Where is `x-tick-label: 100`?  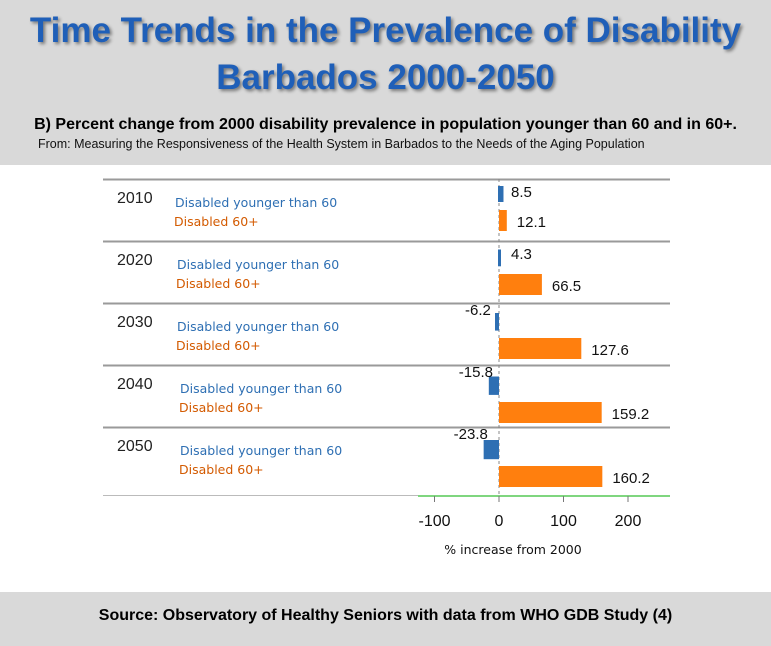
x-tick-label: 100 is located at coordinates (563, 521).